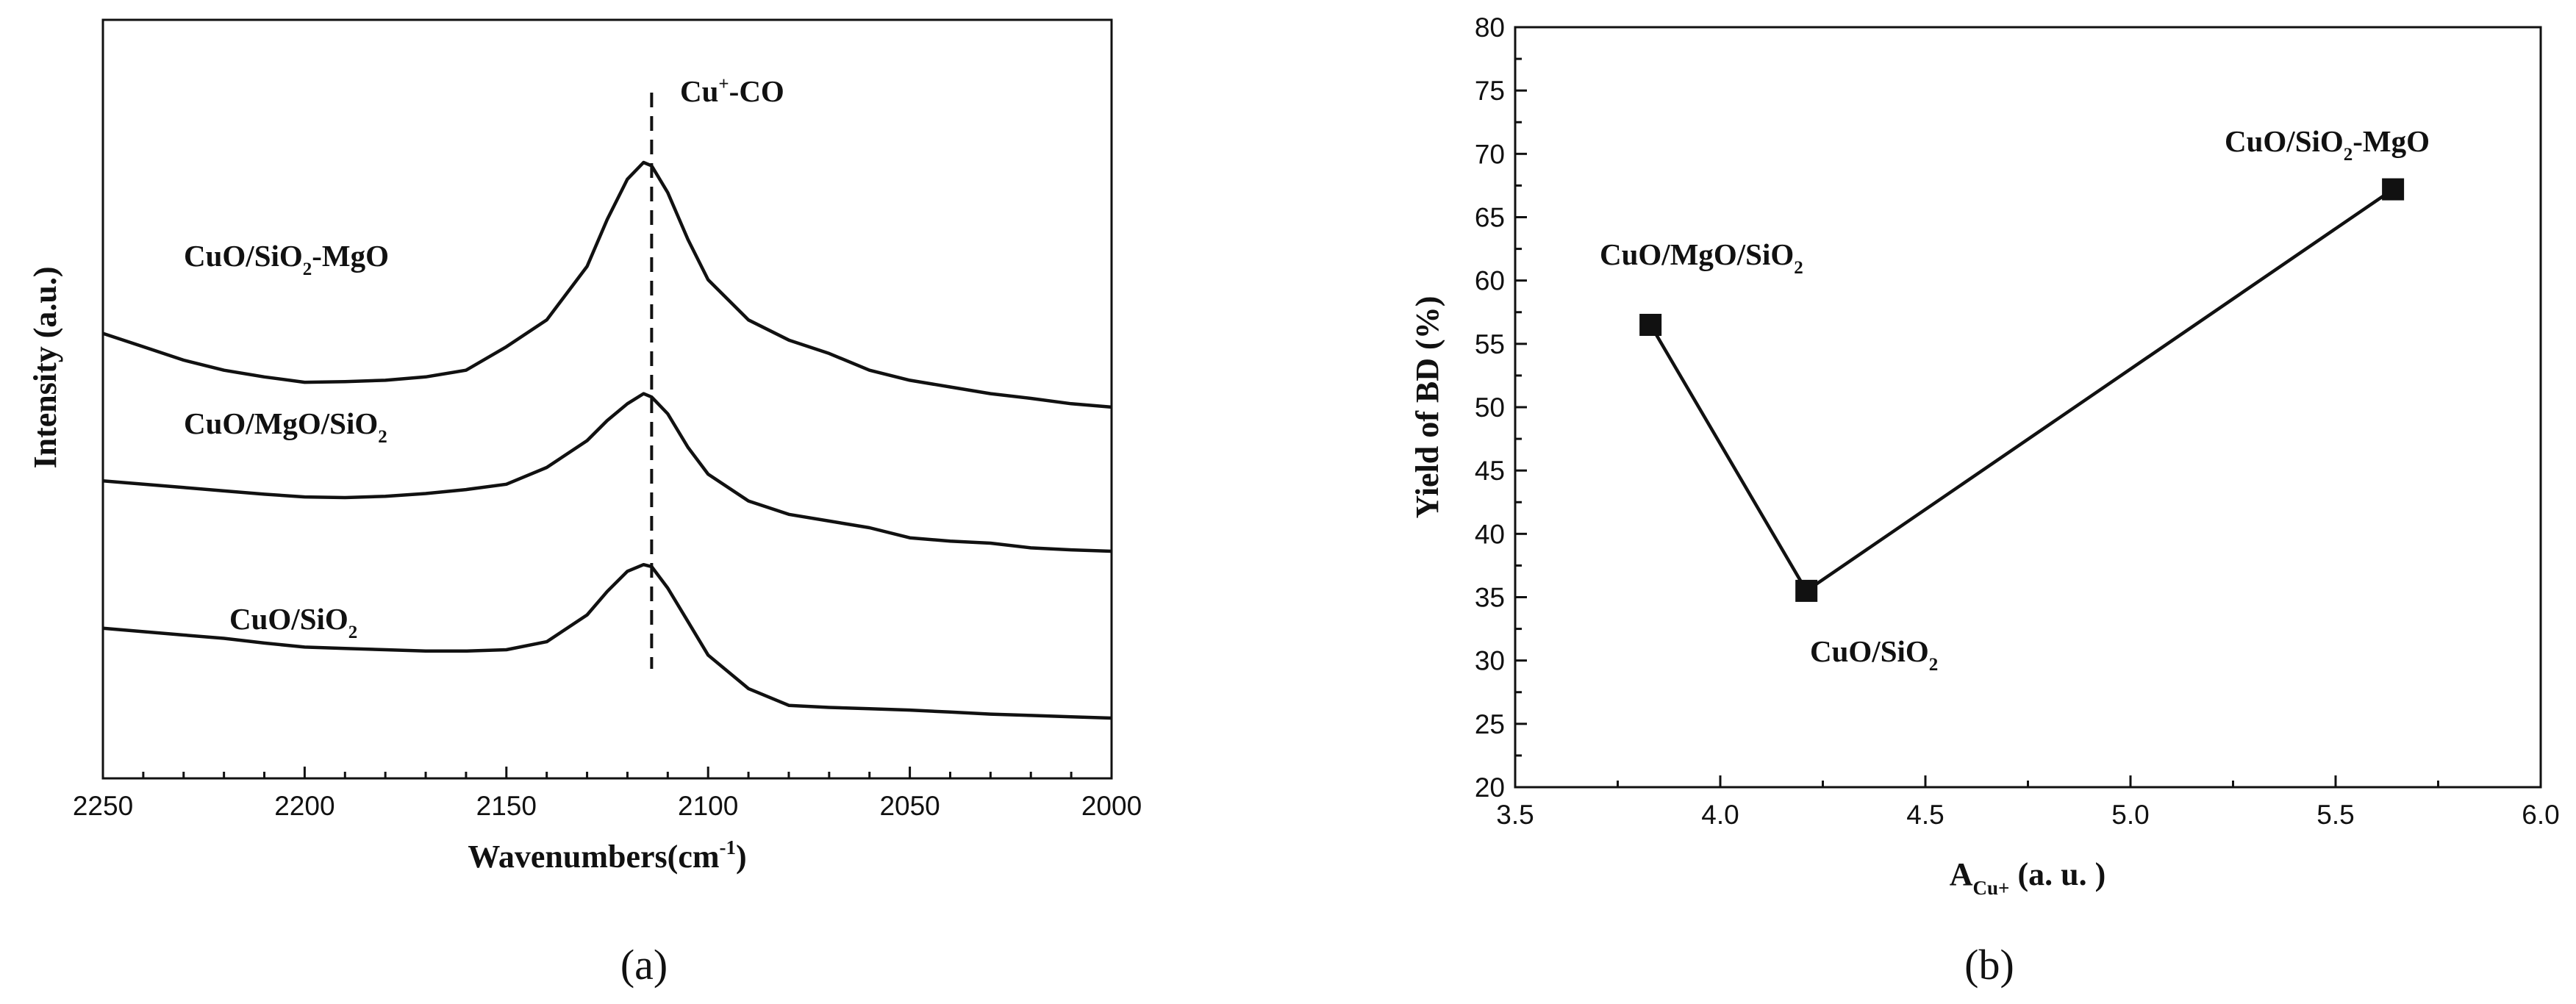 The width and height of the screenshot is (2576, 1004). I want to click on x-tick-label: 2000, so click(1111, 806).